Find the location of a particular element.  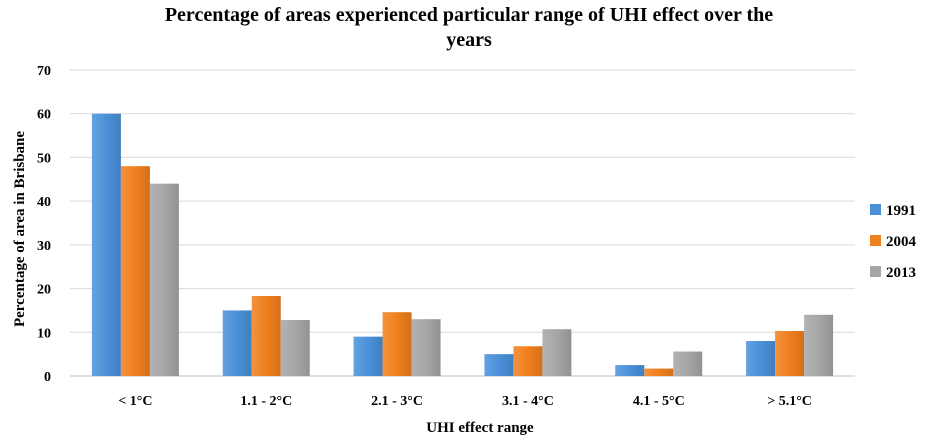

y-tick-label: 50 is located at coordinates (44, 158).